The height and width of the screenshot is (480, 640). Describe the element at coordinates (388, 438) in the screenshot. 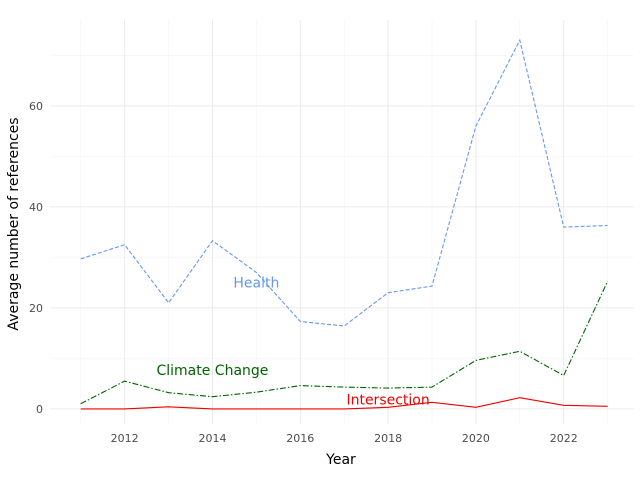

I see `x-tick-label: 2018` at that location.